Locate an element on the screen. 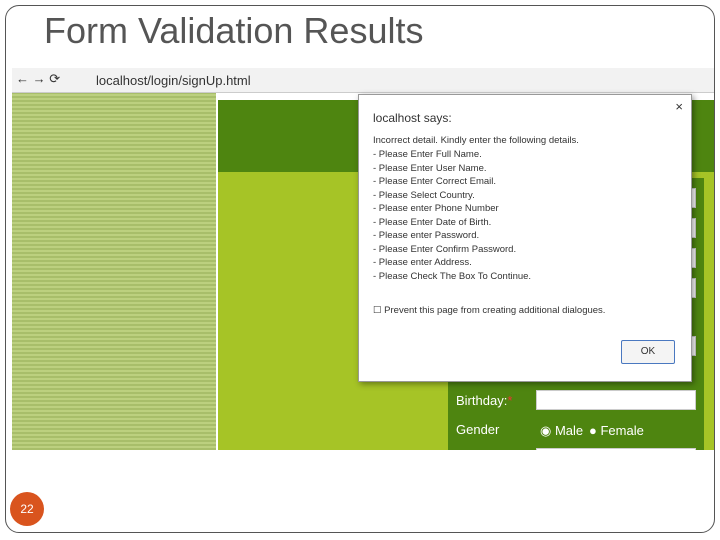  birthday-label: Birthday:* is located at coordinates (484, 400).